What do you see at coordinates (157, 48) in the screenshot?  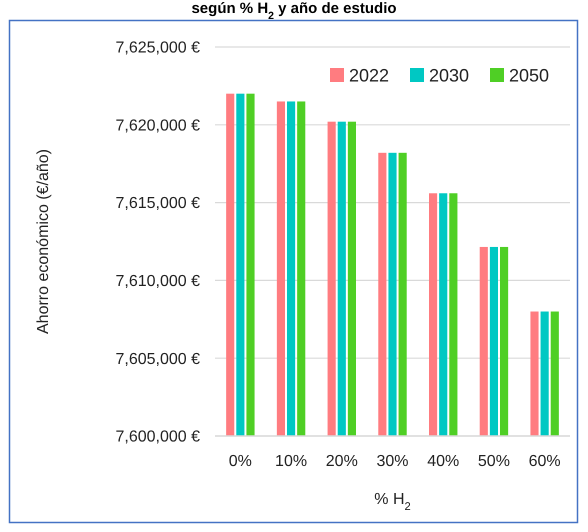 I see `y-tick-label: 7,625,000 €` at bounding box center [157, 48].